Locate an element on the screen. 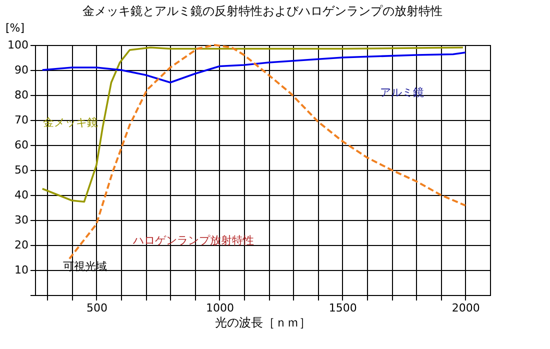 The height and width of the screenshot is (349, 550). x-tick-label: 2000 is located at coordinates (466, 308).